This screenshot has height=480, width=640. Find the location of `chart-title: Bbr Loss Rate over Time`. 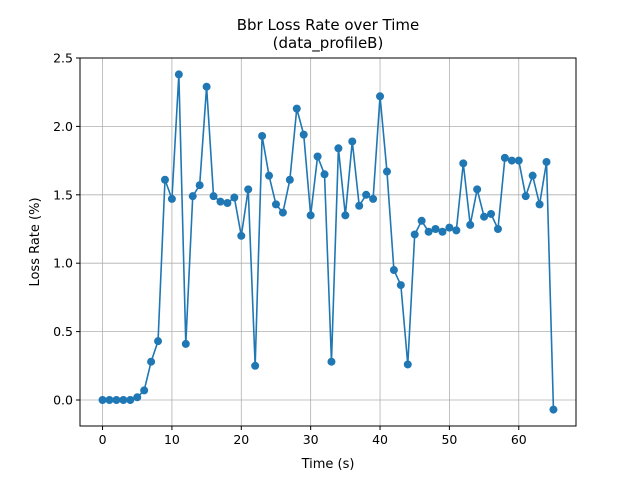

chart-title: Bbr Loss Rate over Time is located at coordinates (328, 25).